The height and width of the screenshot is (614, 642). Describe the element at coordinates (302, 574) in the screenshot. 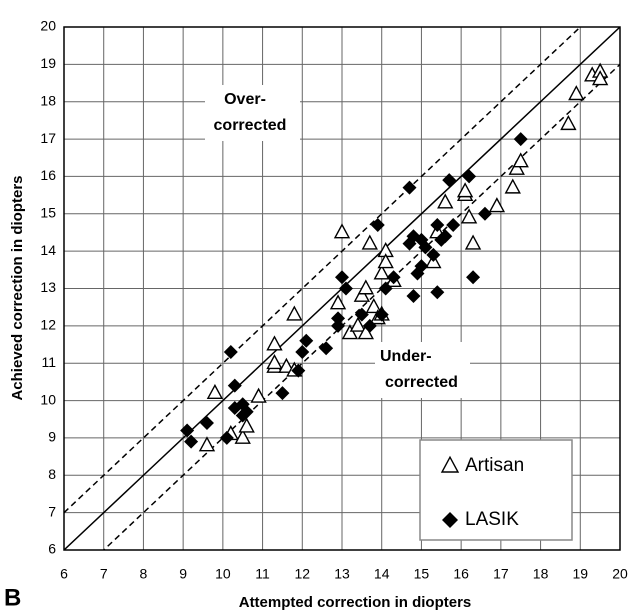

I see `x-tick-label: 12` at that location.